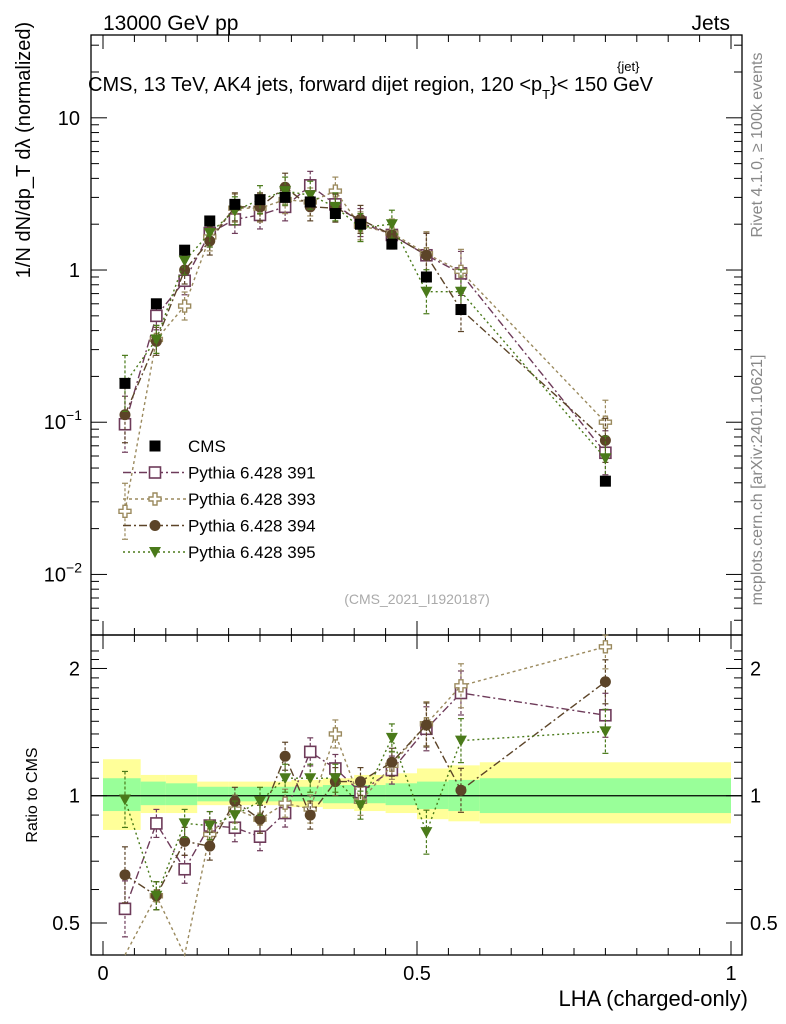 This screenshot has height=1024, width=786. What do you see at coordinates (757, 145) in the screenshot?
I see `rivet-label: Rivet 4.1.0, ≥ 100k events` at bounding box center [757, 145].